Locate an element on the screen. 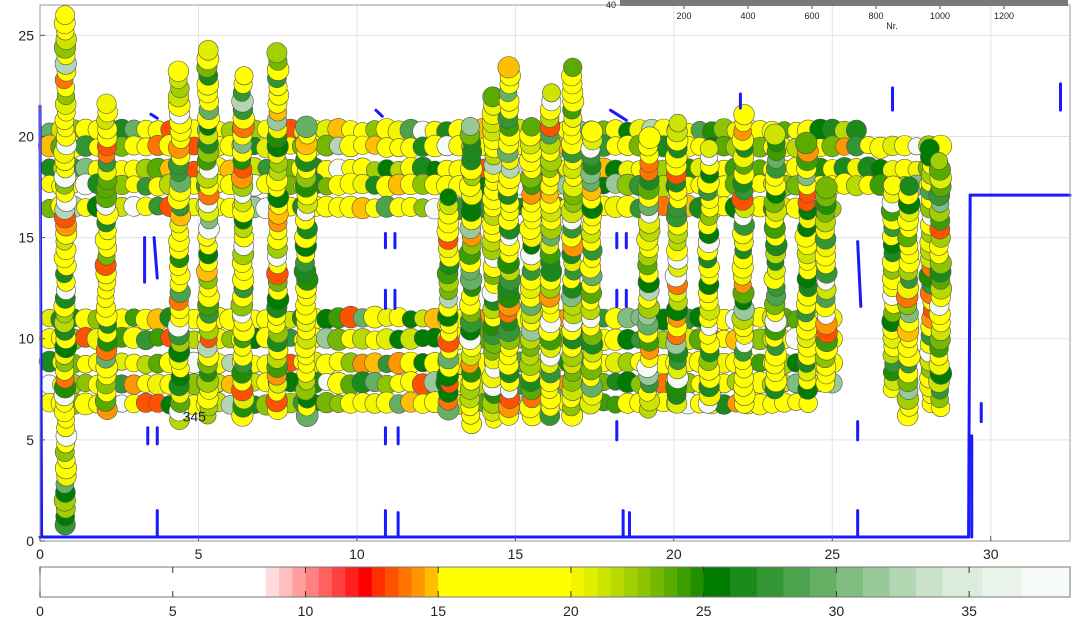 This screenshot has height=624, width=1072. colorbar-ticks: 0 5 10 15 20 25 30 35 is located at coordinates (506, 593).